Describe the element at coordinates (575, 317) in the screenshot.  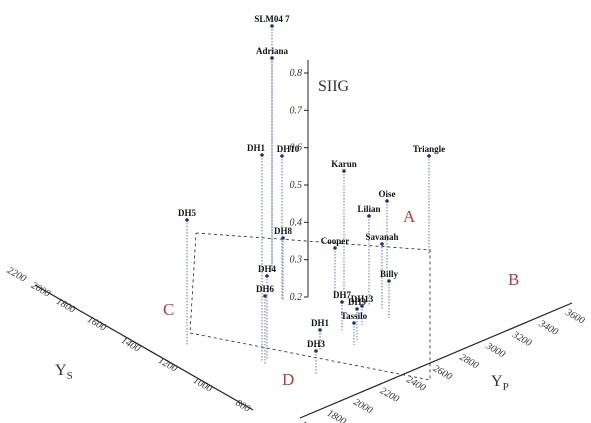
I see `yp-tick-label: 3600` at that location.